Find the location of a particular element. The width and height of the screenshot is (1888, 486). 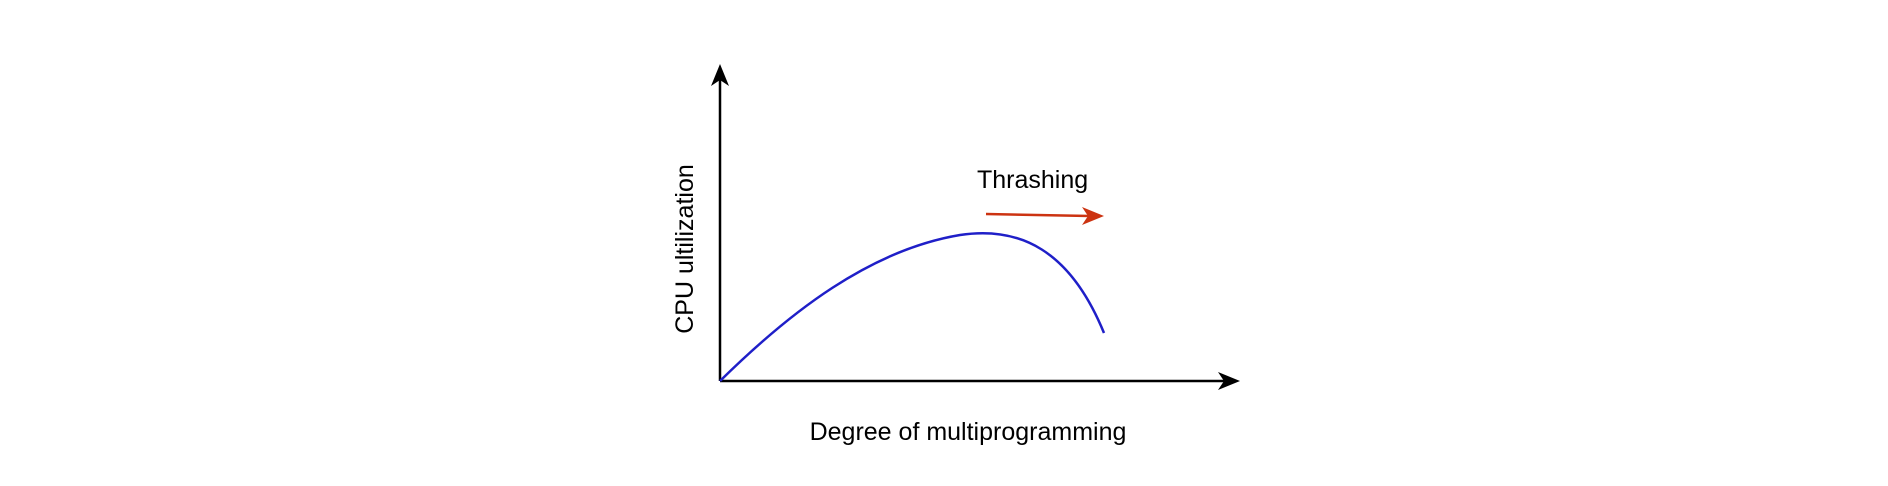

annotation-thrashing: Thrashing is located at coordinates (1032, 180).